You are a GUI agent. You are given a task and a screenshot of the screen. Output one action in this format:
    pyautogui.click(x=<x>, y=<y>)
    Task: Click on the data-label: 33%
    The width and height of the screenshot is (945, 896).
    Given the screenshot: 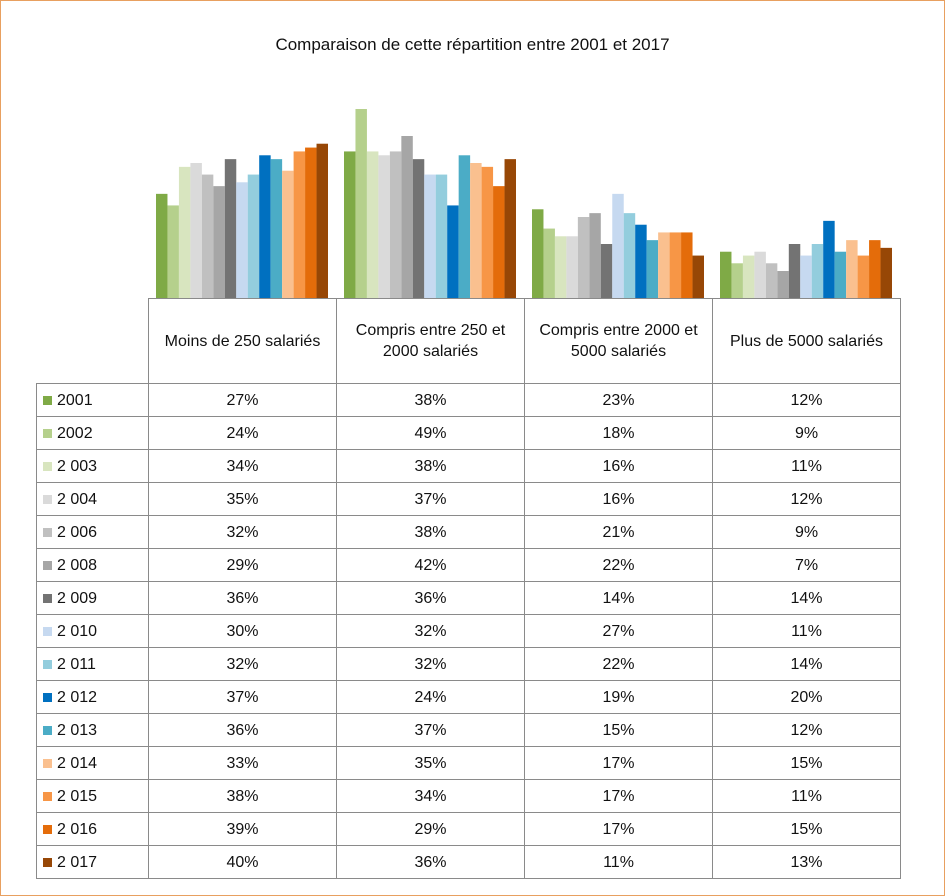 What is the action you would take?
    pyautogui.click(x=242, y=763)
    